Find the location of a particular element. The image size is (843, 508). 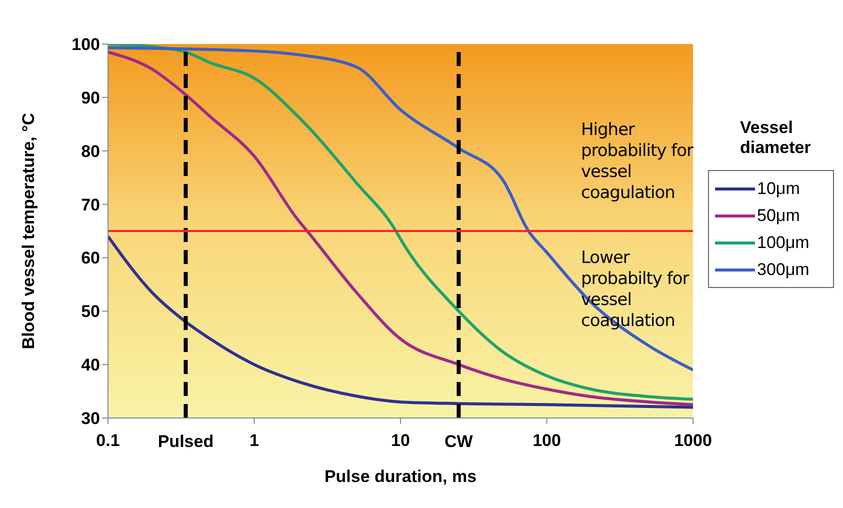

x-tick-label: 0.1 is located at coordinates (108, 440).